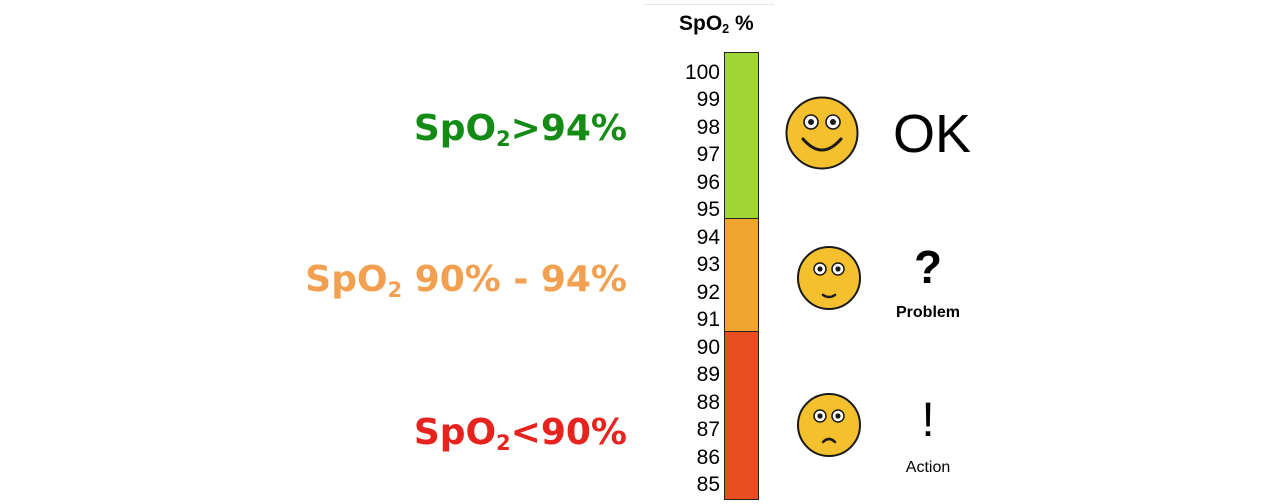 Image resolution: width=1280 pixels, height=504 pixels. Describe the element at coordinates (716, 24) in the screenshot. I see `scale-title: SpO2 %` at that location.